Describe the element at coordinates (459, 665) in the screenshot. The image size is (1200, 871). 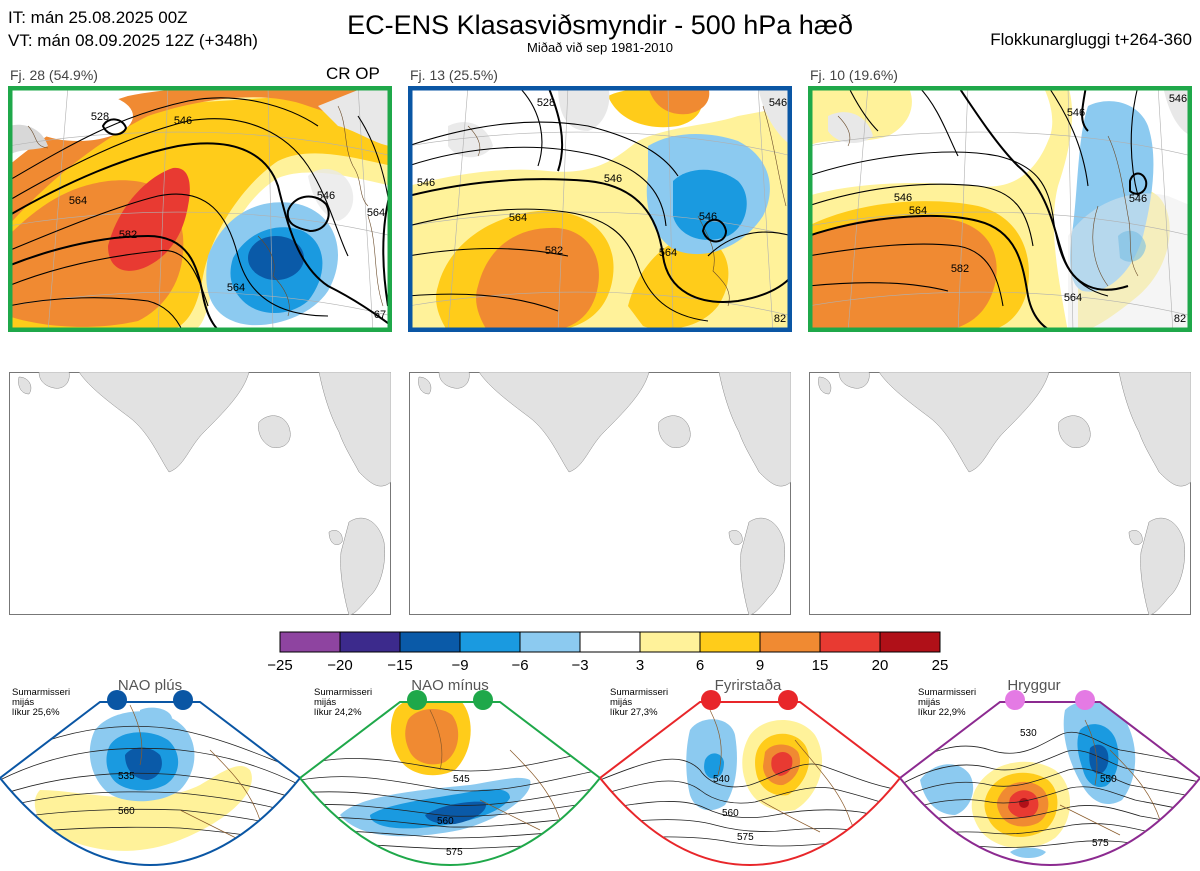
I see `colorbar-tick-label: −9` at that location.